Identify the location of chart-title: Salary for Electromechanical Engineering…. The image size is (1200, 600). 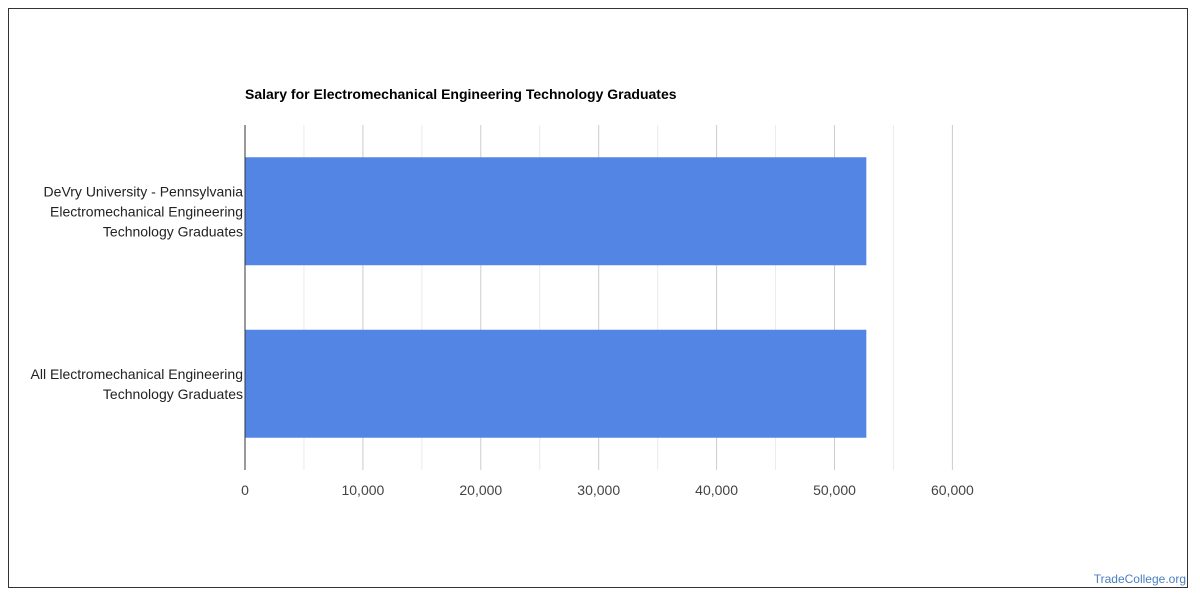
(461, 94).